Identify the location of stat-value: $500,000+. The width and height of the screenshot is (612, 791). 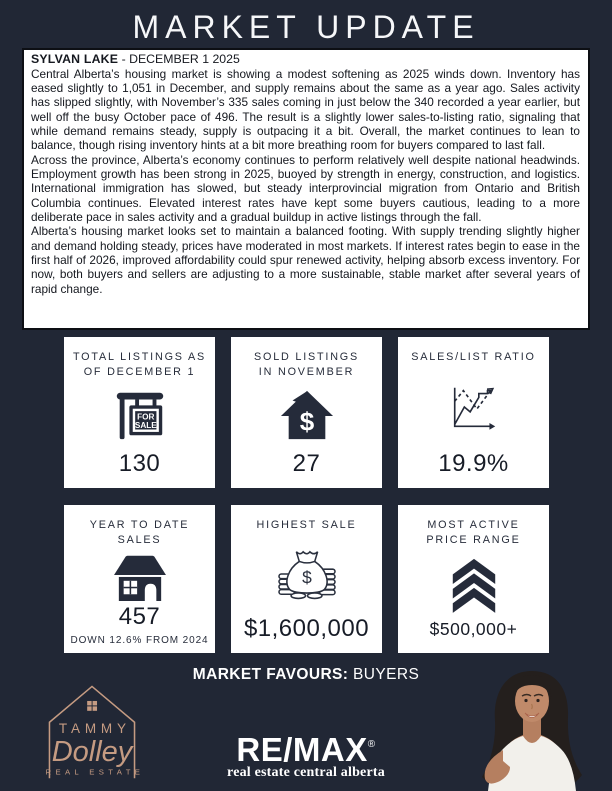
(473, 629).